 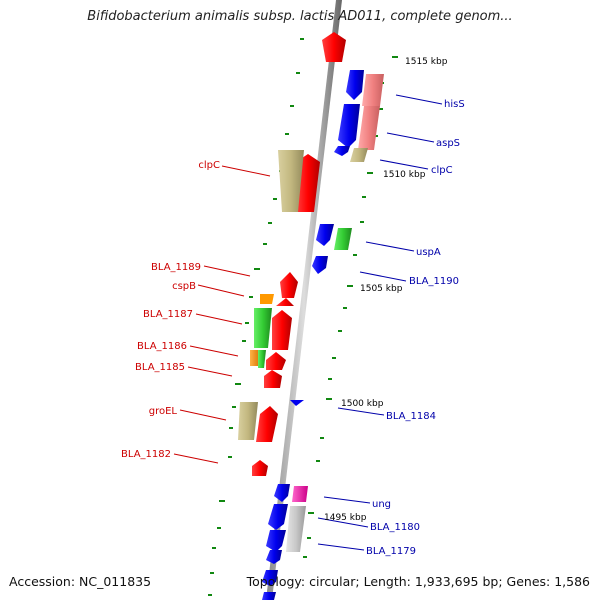 What do you see at coordinates (343, 239) in the screenshot?
I see `gene-green-uspA` at bounding box center [343, 239].